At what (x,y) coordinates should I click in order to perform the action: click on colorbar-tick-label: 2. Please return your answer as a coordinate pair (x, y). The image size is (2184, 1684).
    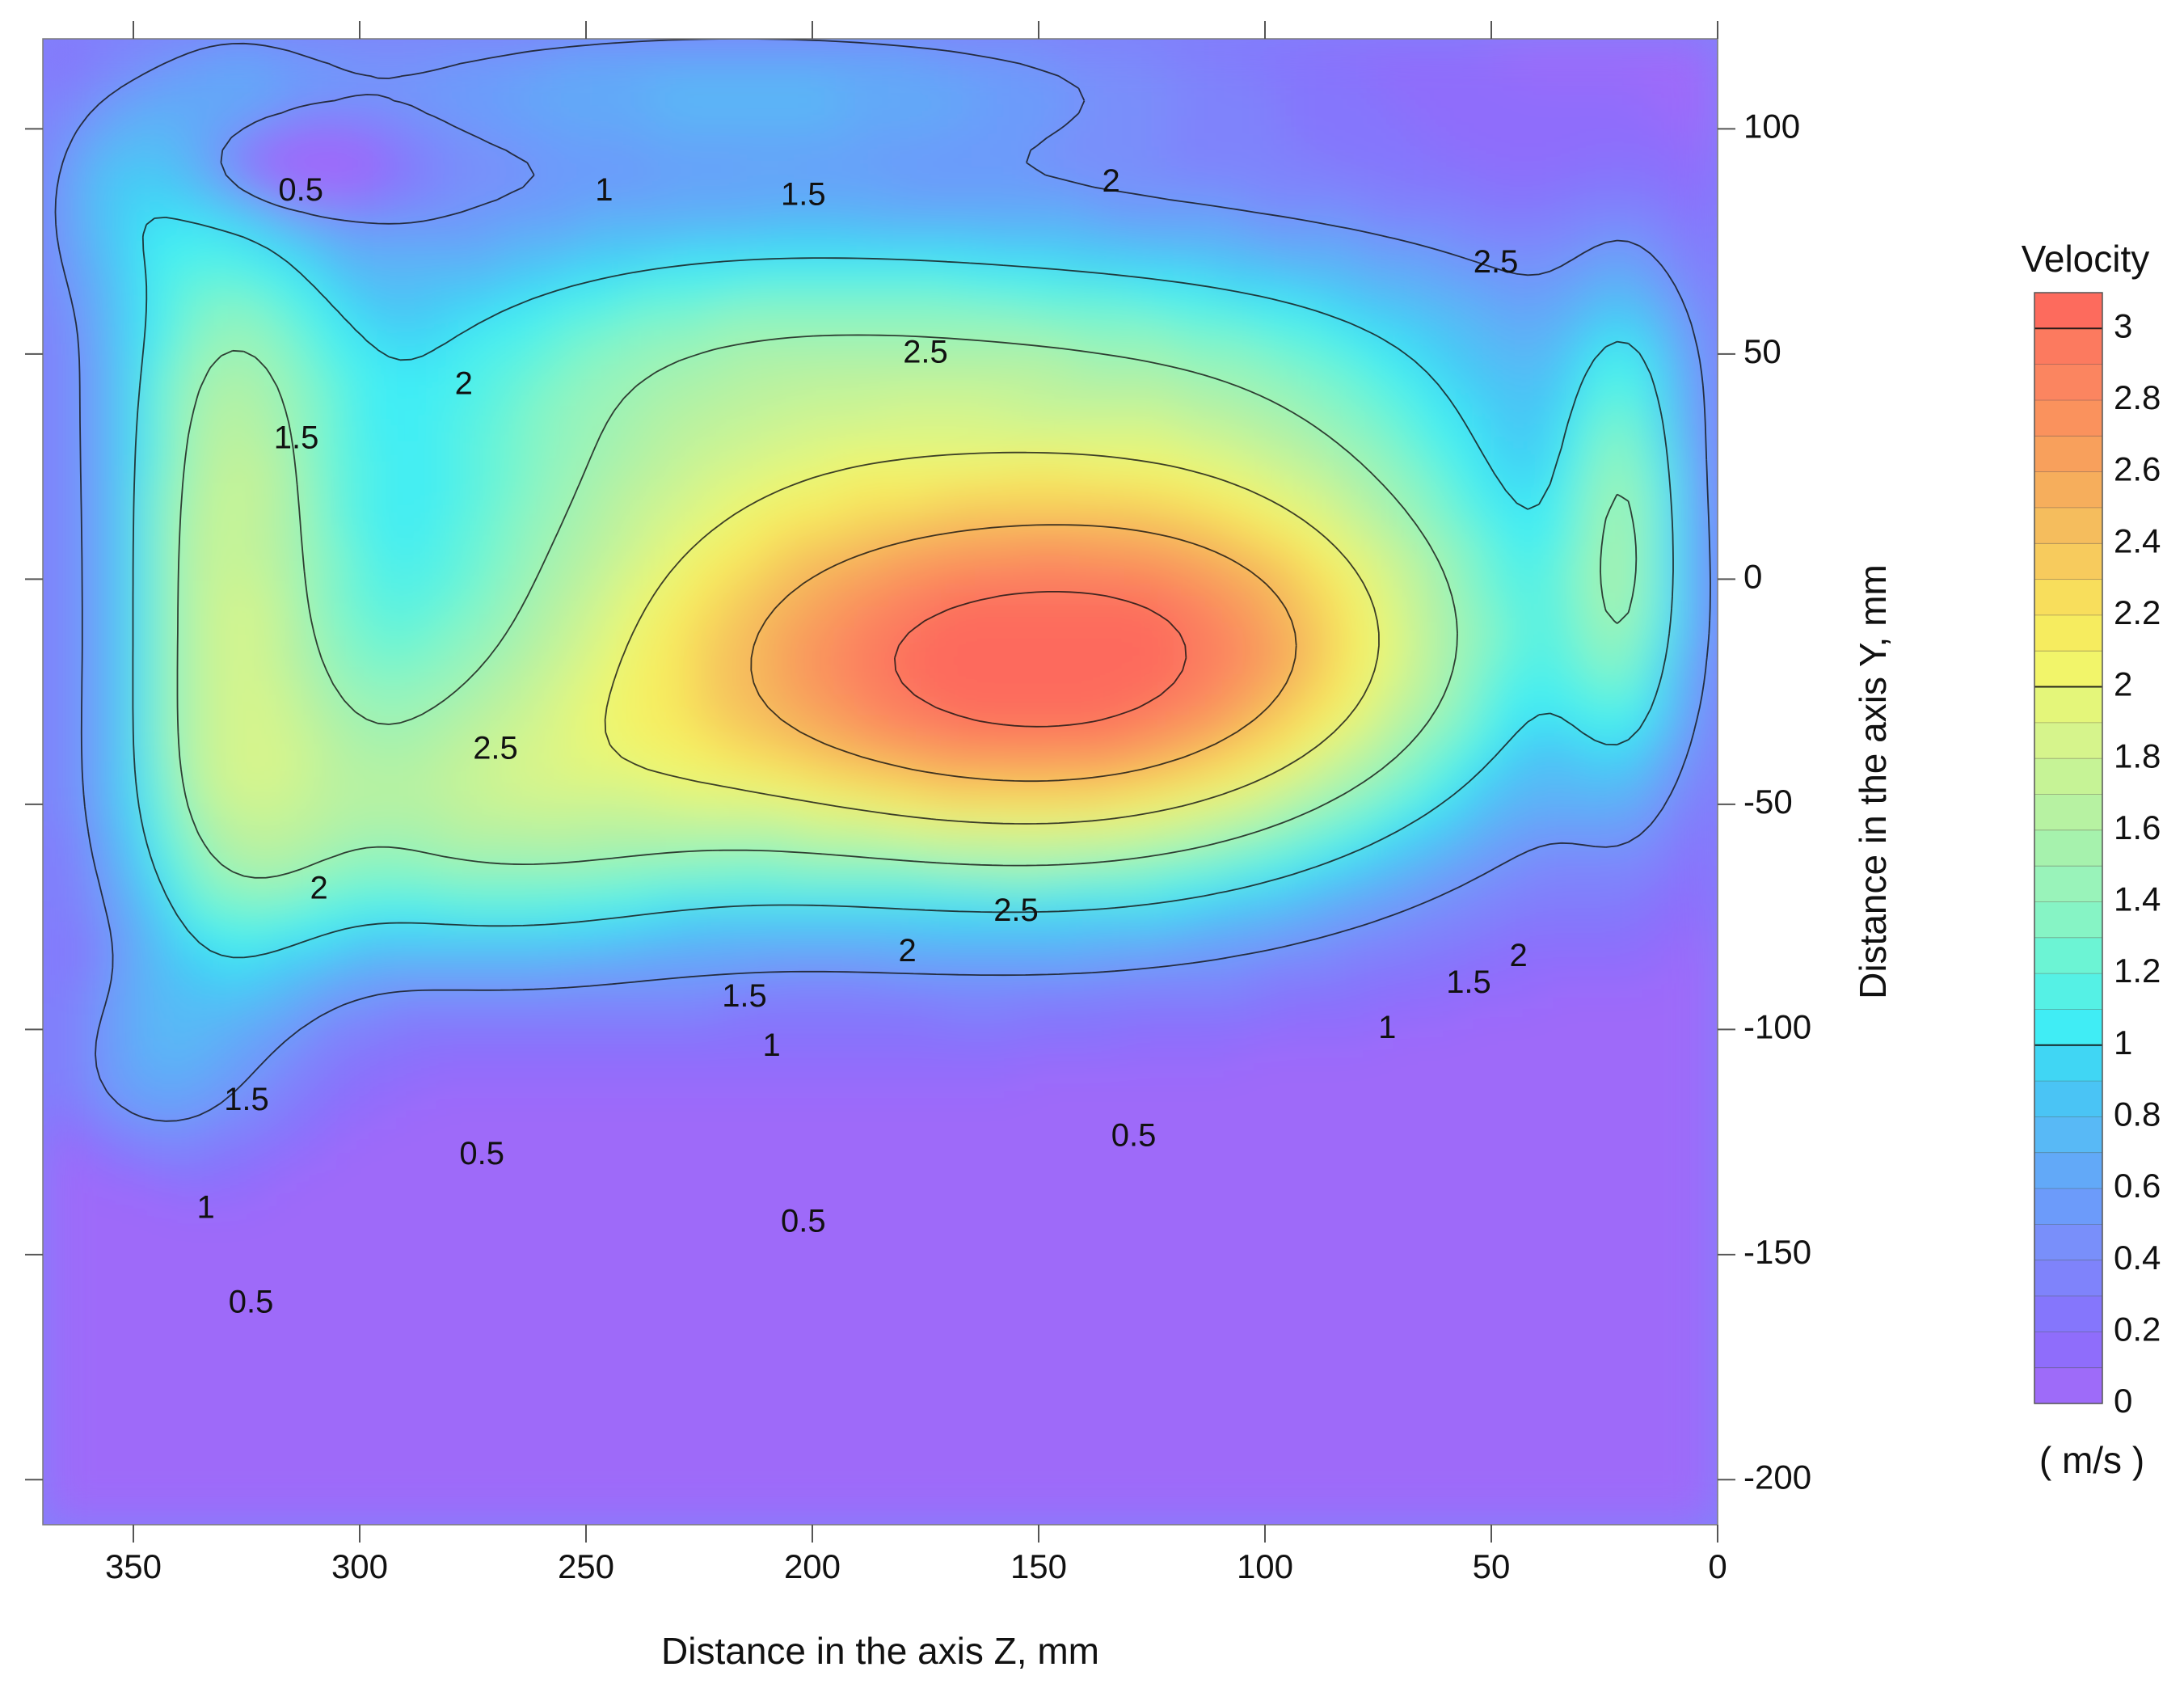
    Looking at the image, I should click on (2123, 684).